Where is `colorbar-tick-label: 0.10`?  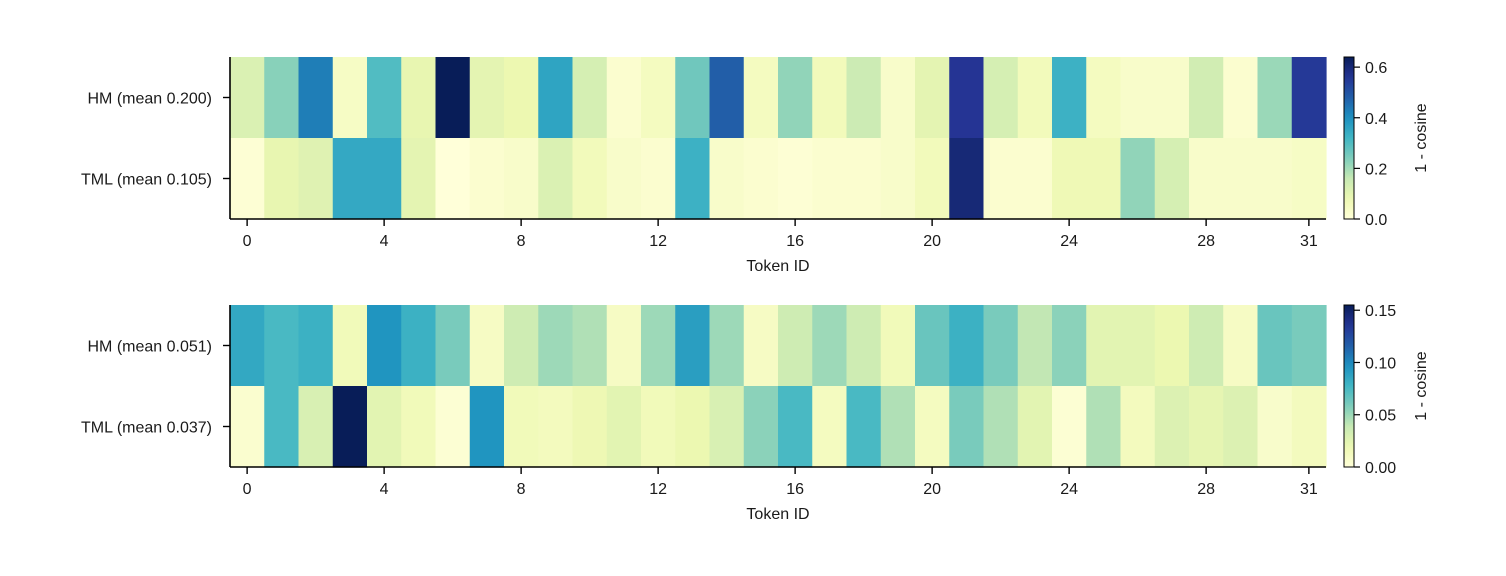 colorbar-tick-label: 0.10 is located at coordinates (1380, 363).